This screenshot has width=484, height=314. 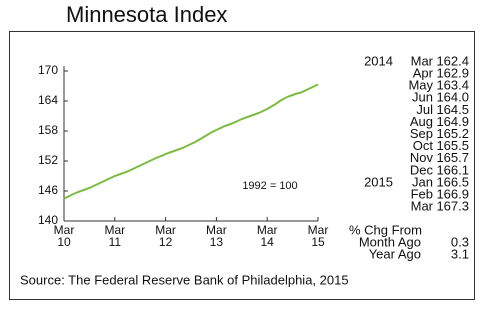 What do you see at coordinates (424, 109) in the screenshot?
I see `table-month: Jul` at bounding box center [424, 109].